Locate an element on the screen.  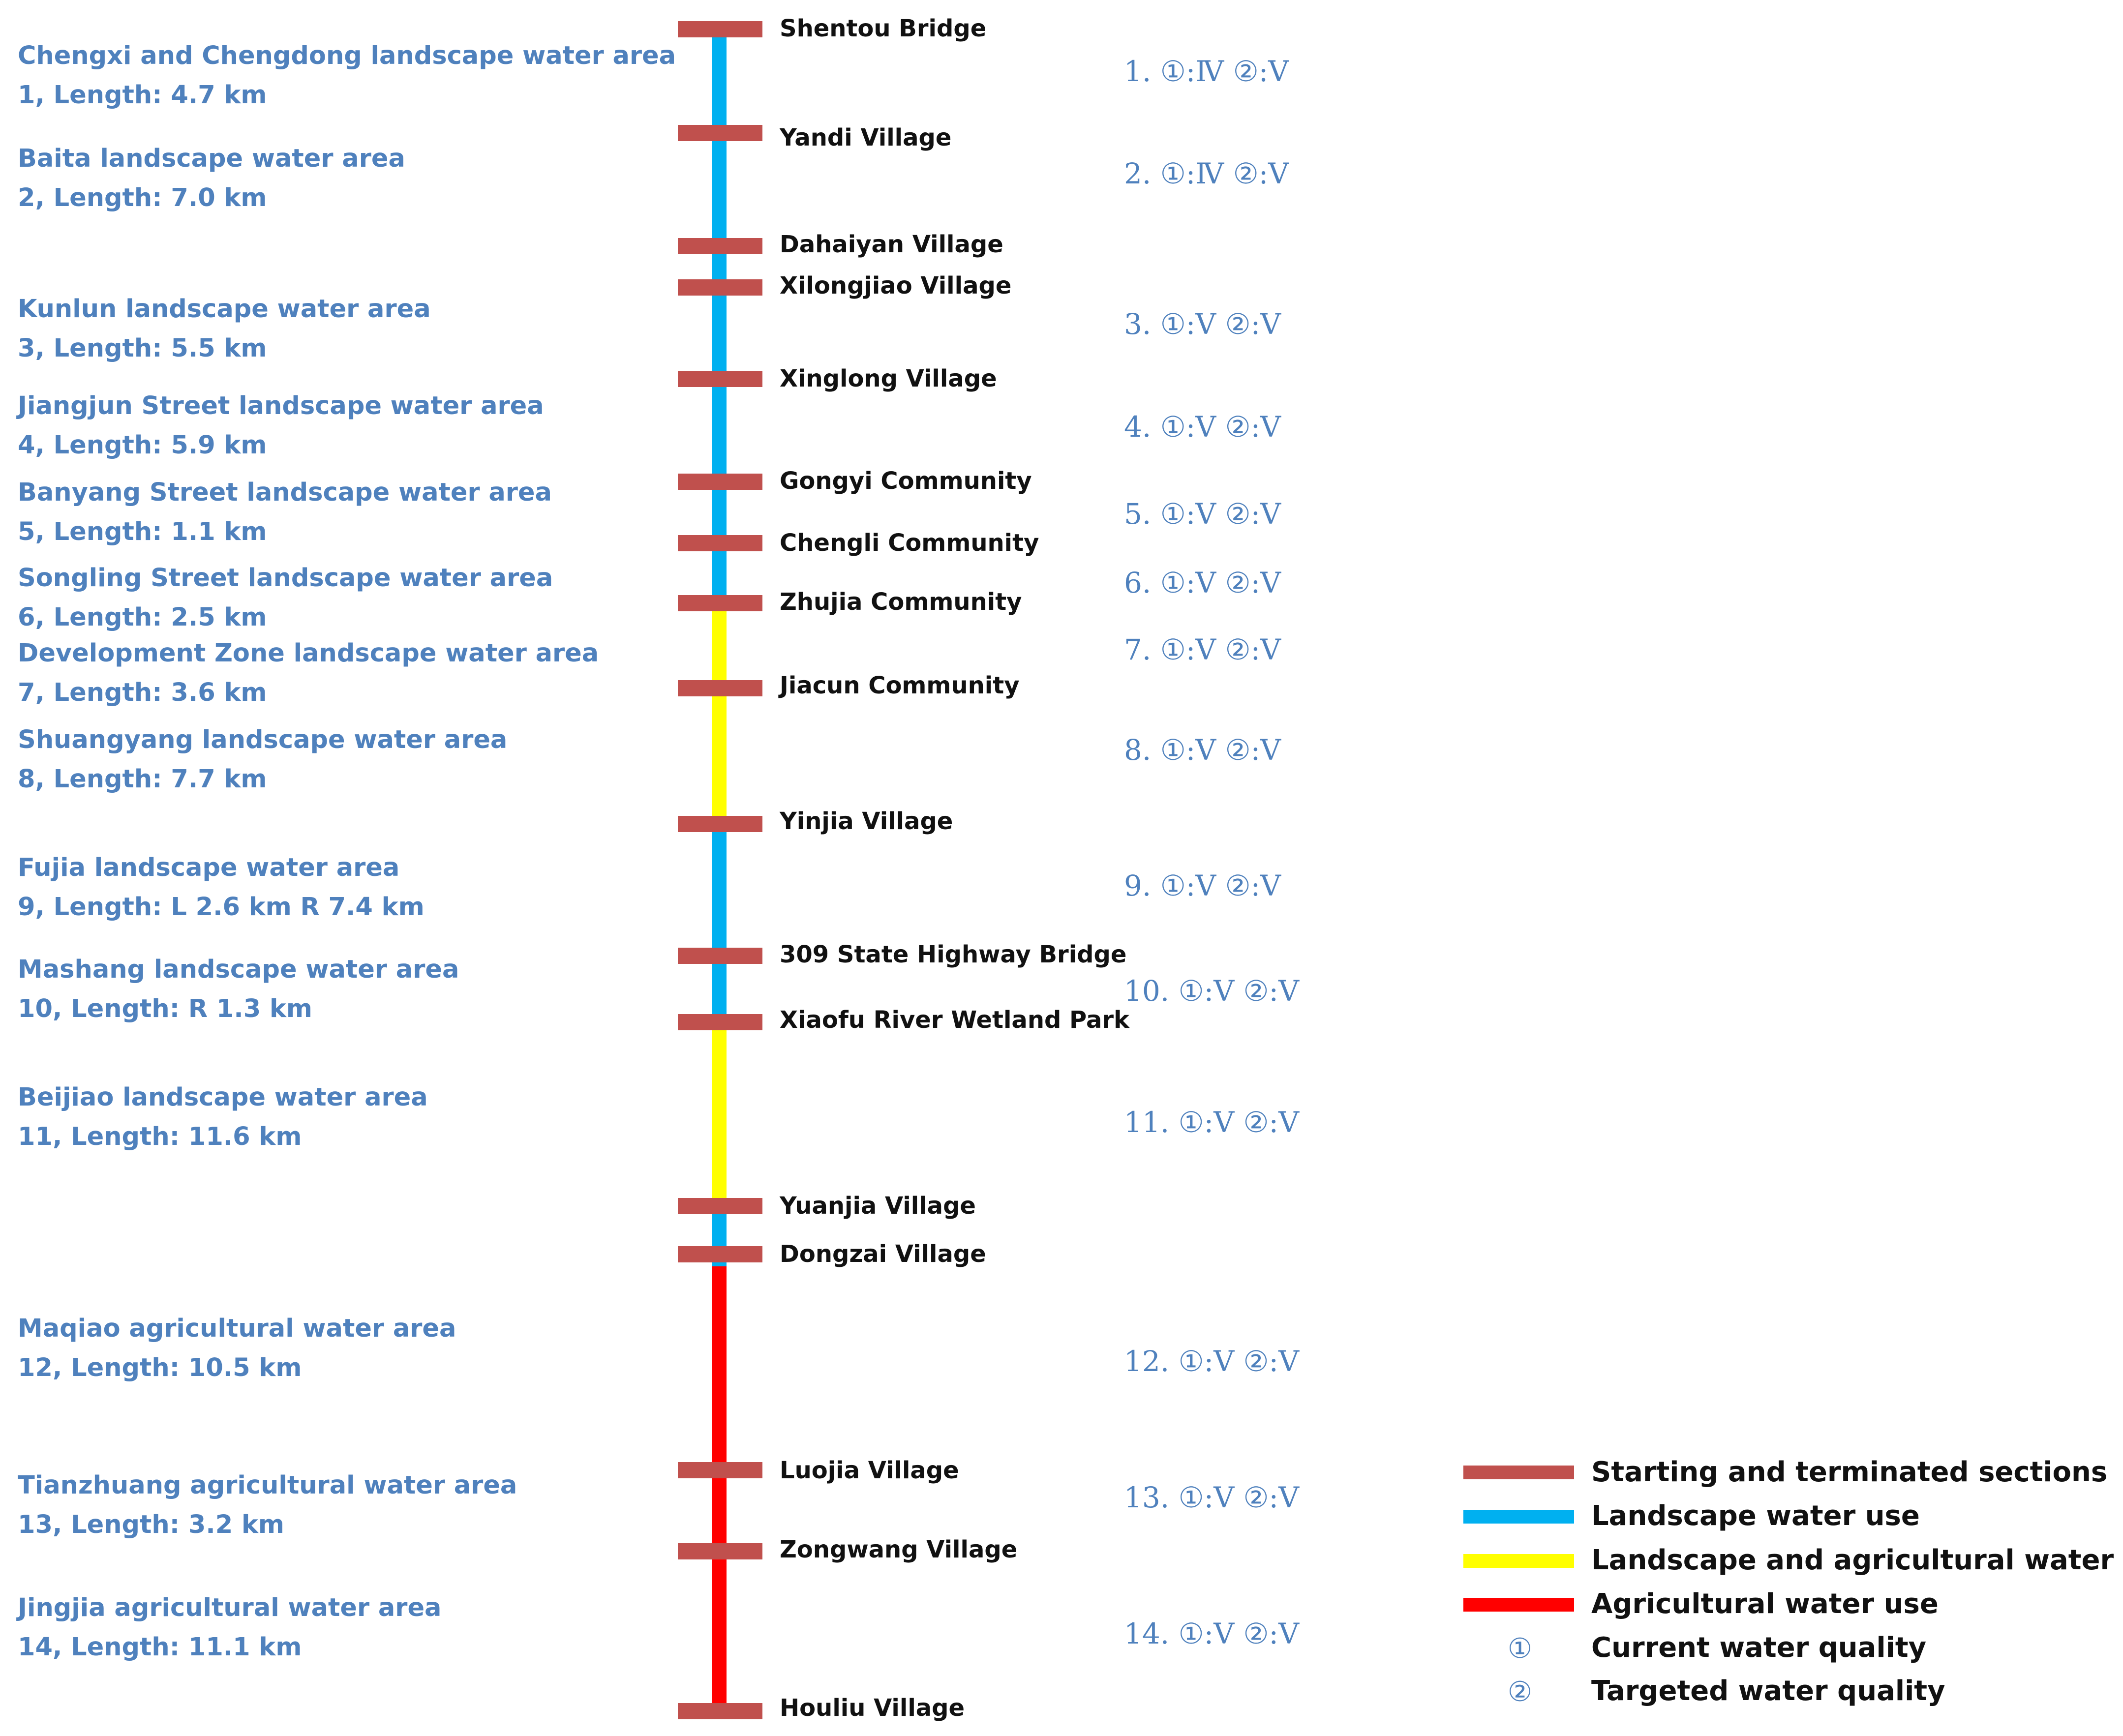
station-label: Luojia Village is located at coordinates (869, 1470).